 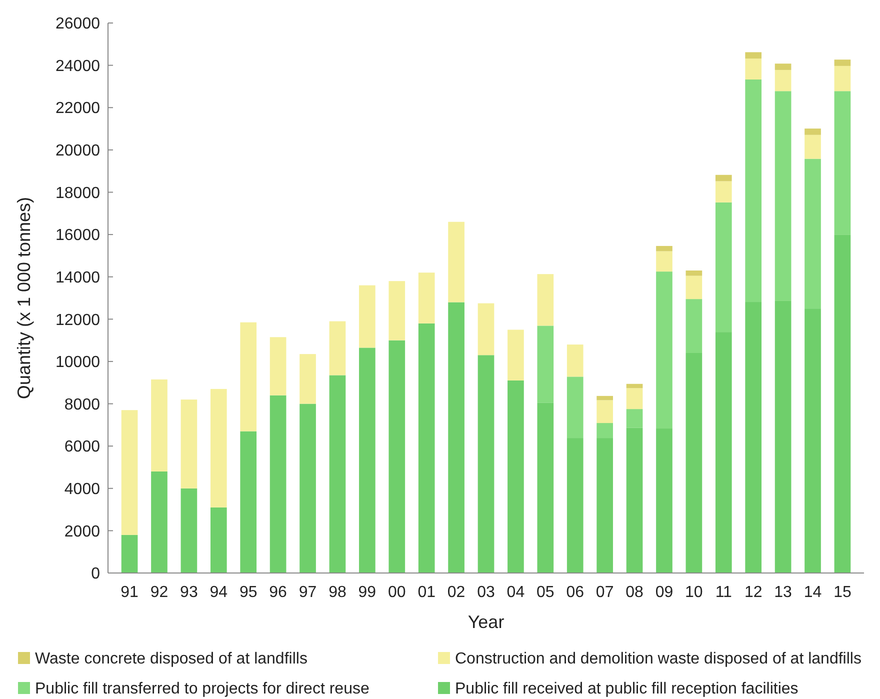 What do you see at coordinates (159, 592) in the screenshot?
I see `x-tick-label: 92` at bounding box center [159, 592].